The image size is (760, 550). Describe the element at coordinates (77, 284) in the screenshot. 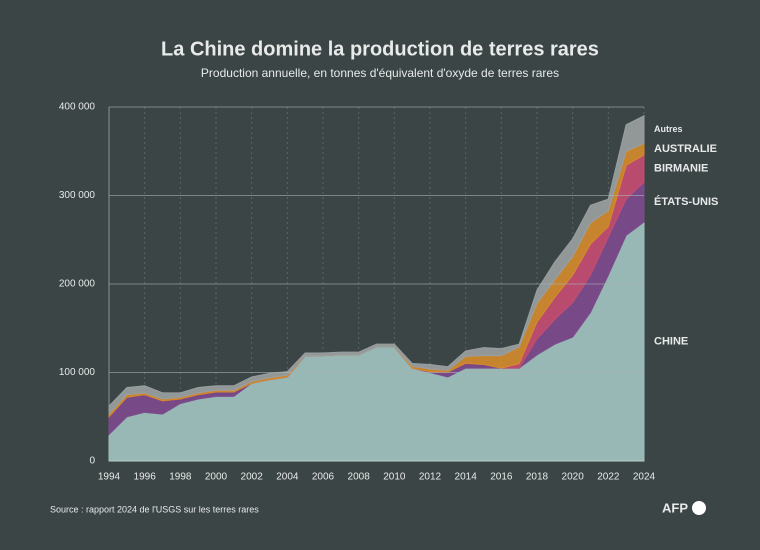

I see `y-tick-label: 200 000` at that location.